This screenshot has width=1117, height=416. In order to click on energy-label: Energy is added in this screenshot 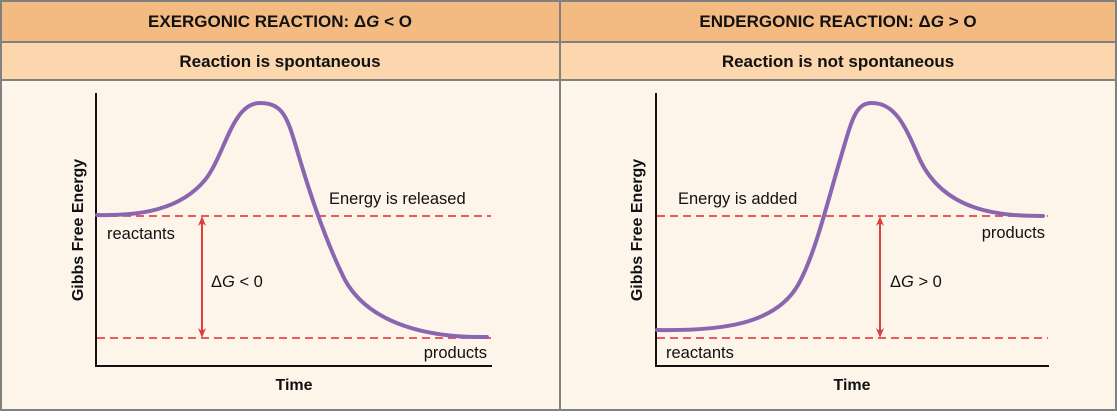, I will do `click(737, 199)`.